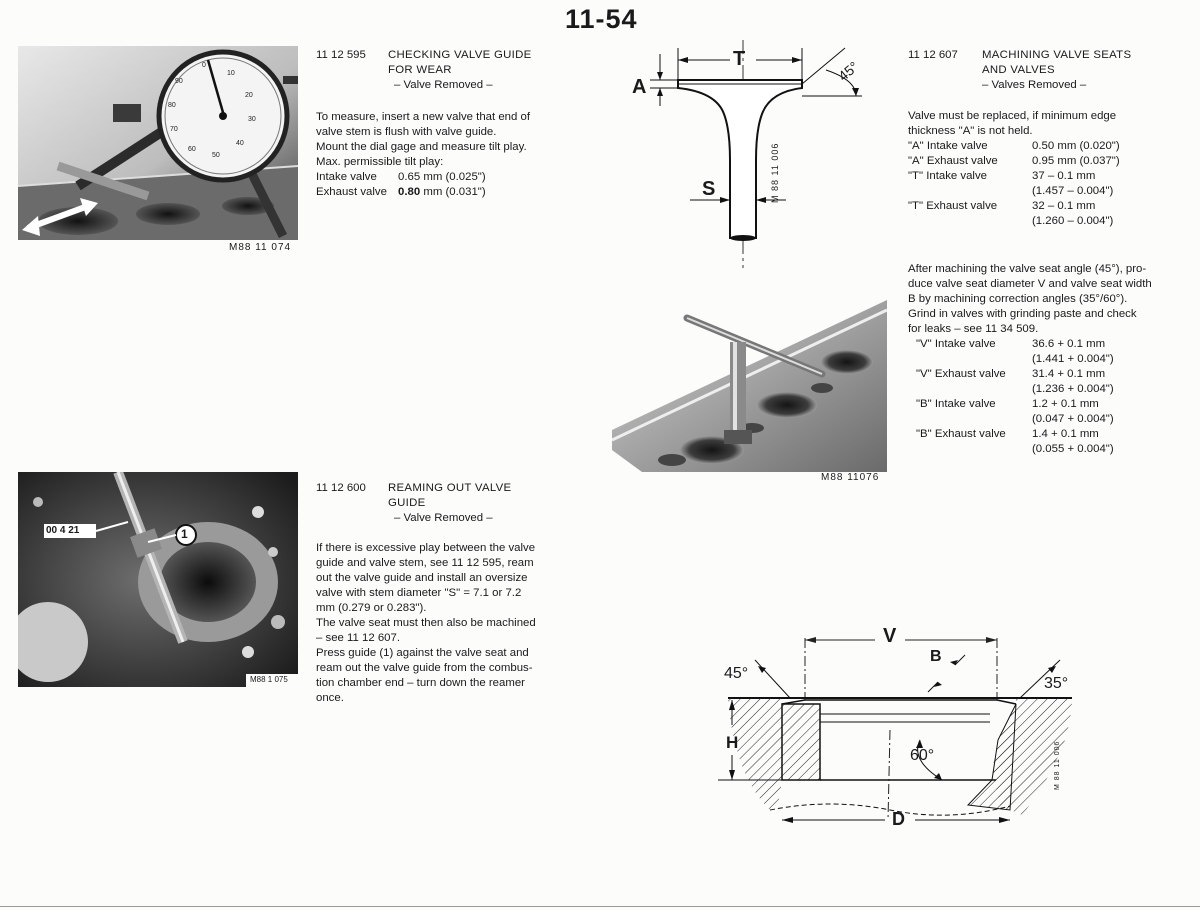  Describe the element at coordinates (639, 87) in the screenshot. I see `dimension-label-a: A` at that location.